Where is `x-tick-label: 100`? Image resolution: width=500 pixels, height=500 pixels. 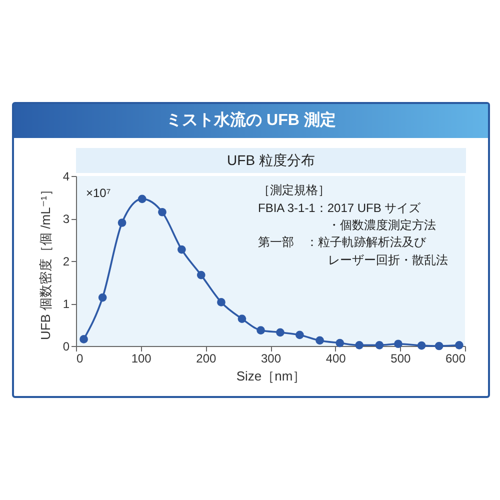
x-tick-label: 100 is located at coordinates (141, 359).